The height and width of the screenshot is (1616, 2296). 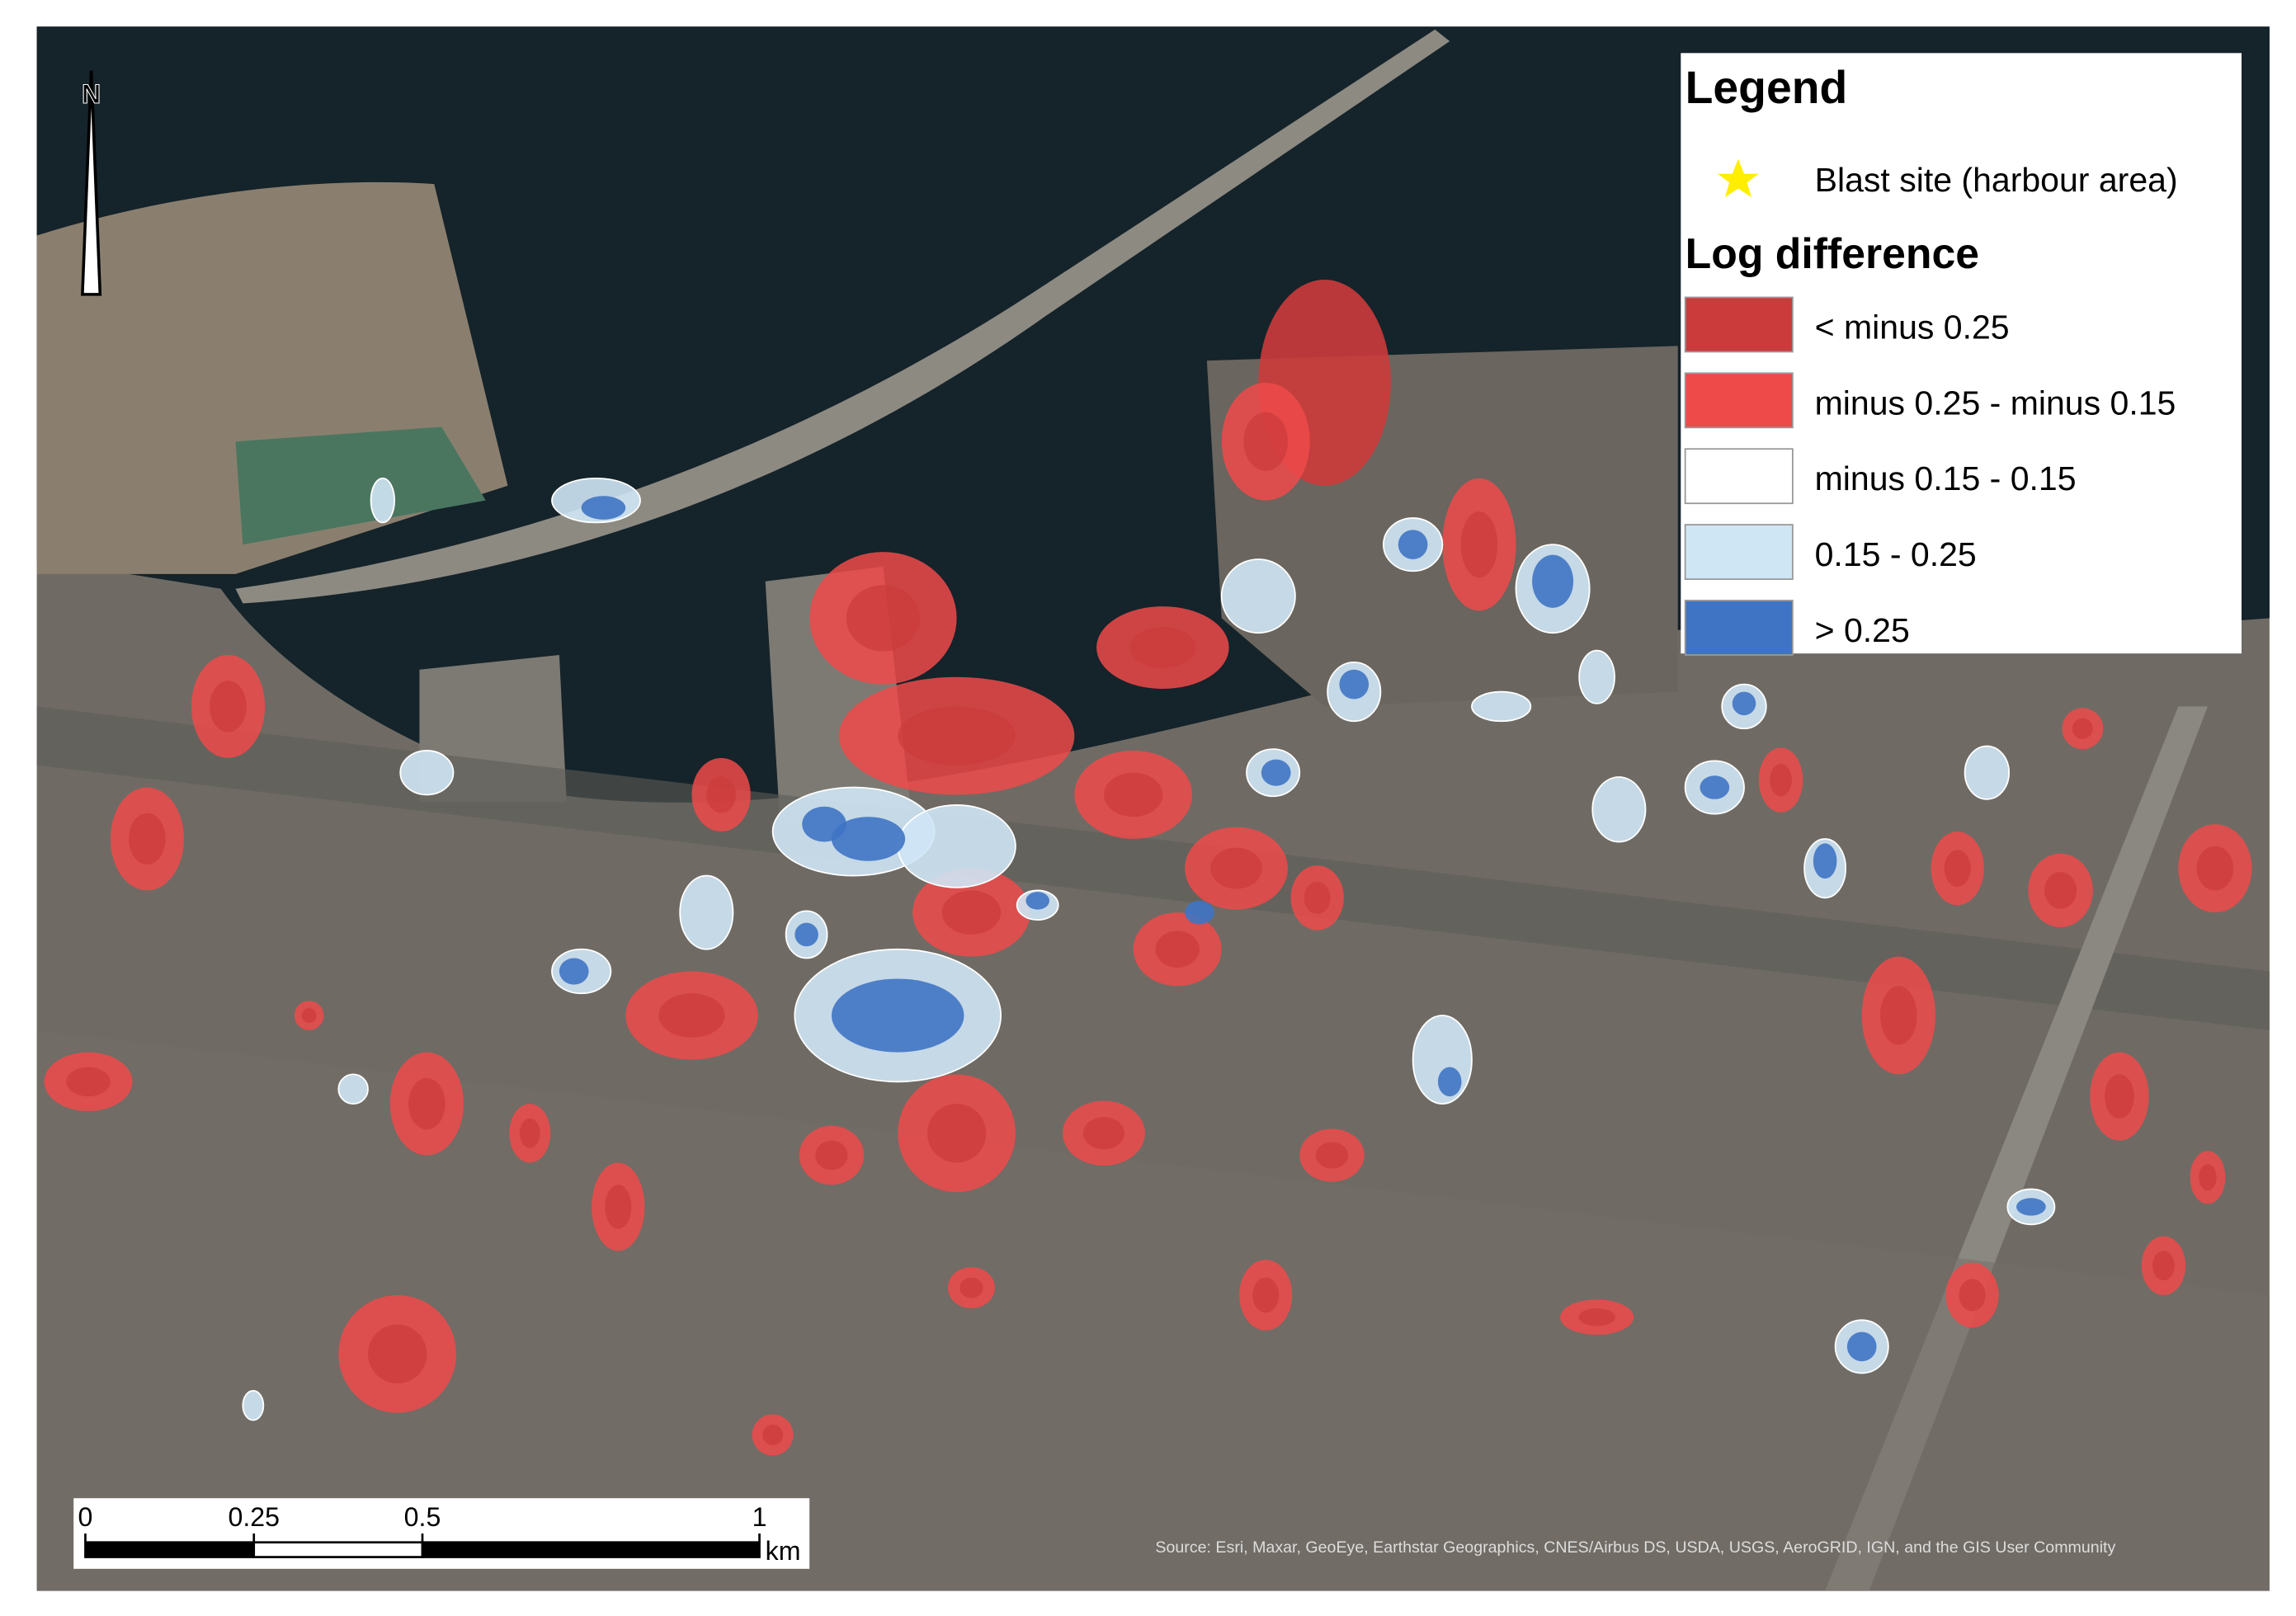 What do you see at coordinates (1912, 327) in the screenshot?
I see `legend-label: < minus 0.25` at bounding box center [1912, 327].